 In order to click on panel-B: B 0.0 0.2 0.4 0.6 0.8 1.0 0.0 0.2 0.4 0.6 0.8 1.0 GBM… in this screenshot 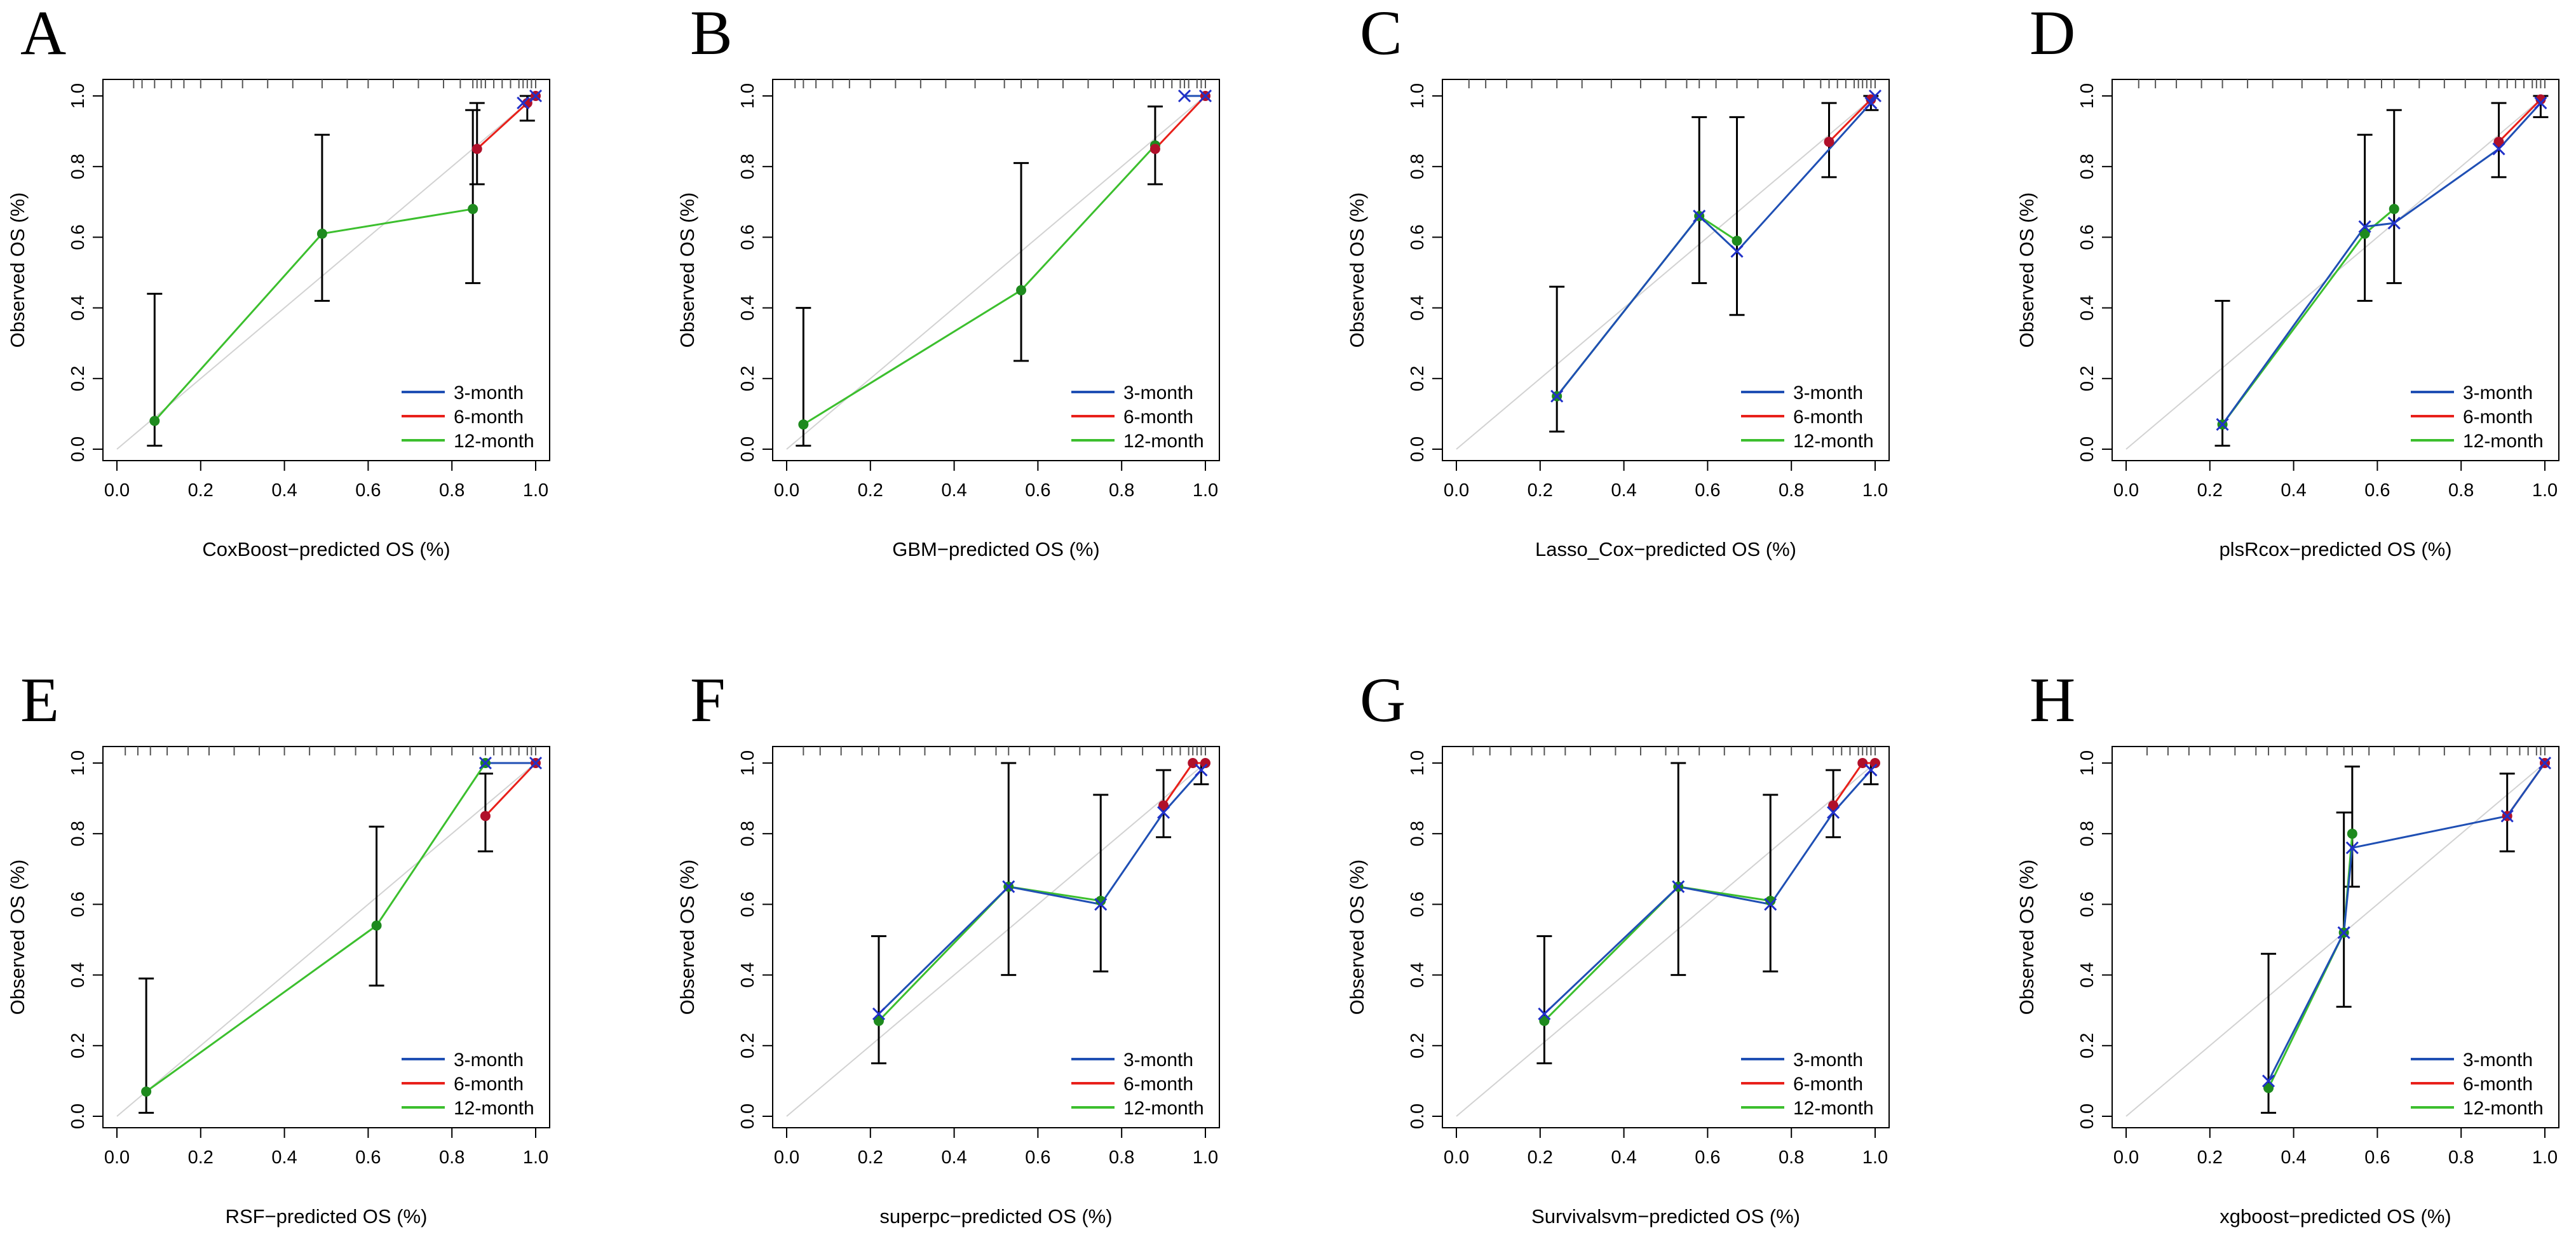, I will do `click(948, 280)`.